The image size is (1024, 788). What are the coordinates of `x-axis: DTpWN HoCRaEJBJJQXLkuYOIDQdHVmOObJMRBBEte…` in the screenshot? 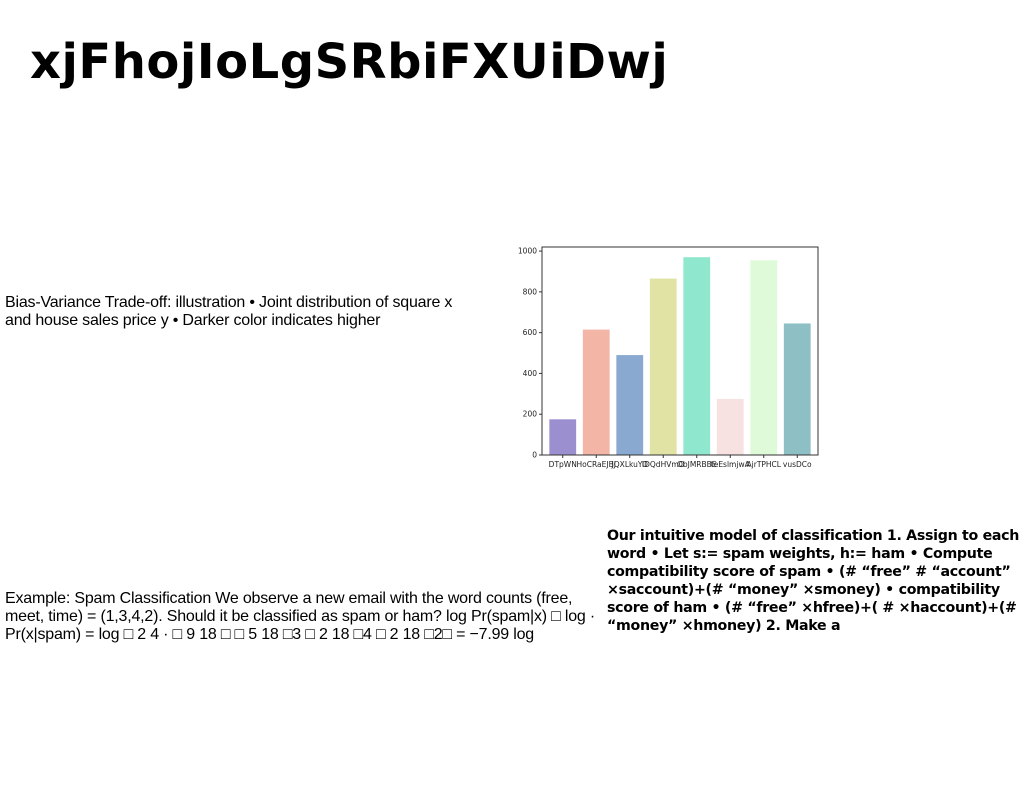 It's located at (680, 462).